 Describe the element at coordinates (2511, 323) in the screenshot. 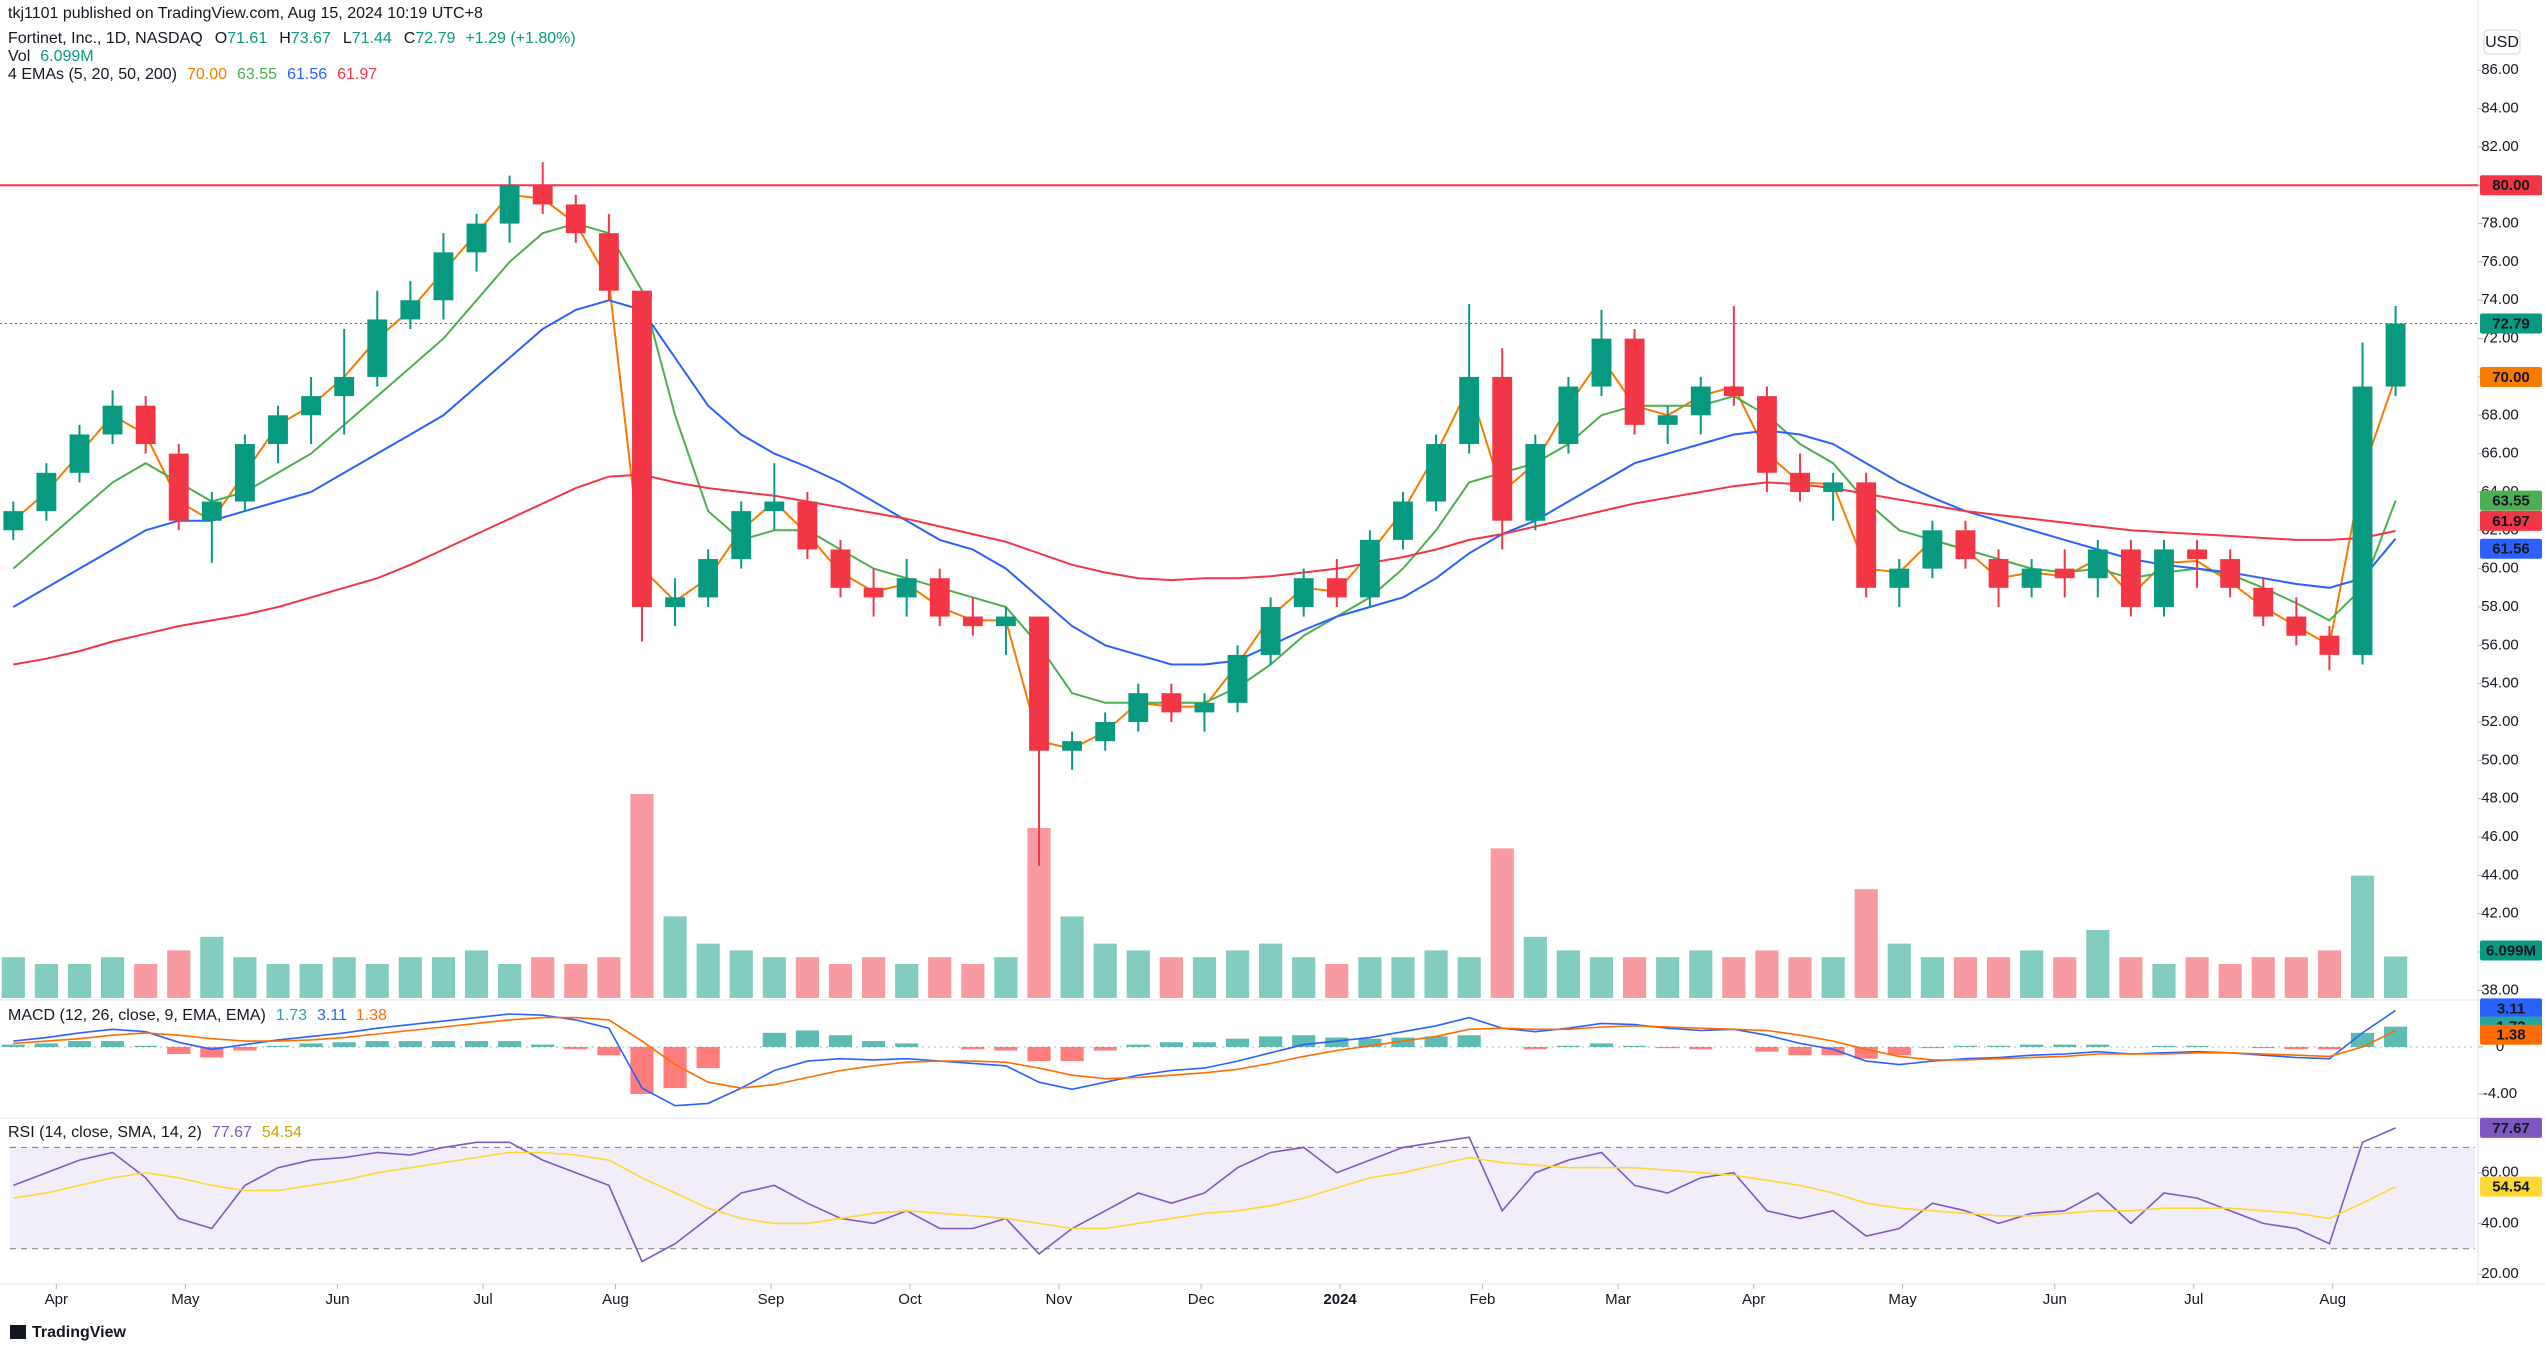

I see `price-badge-label: 72.79` at that location.